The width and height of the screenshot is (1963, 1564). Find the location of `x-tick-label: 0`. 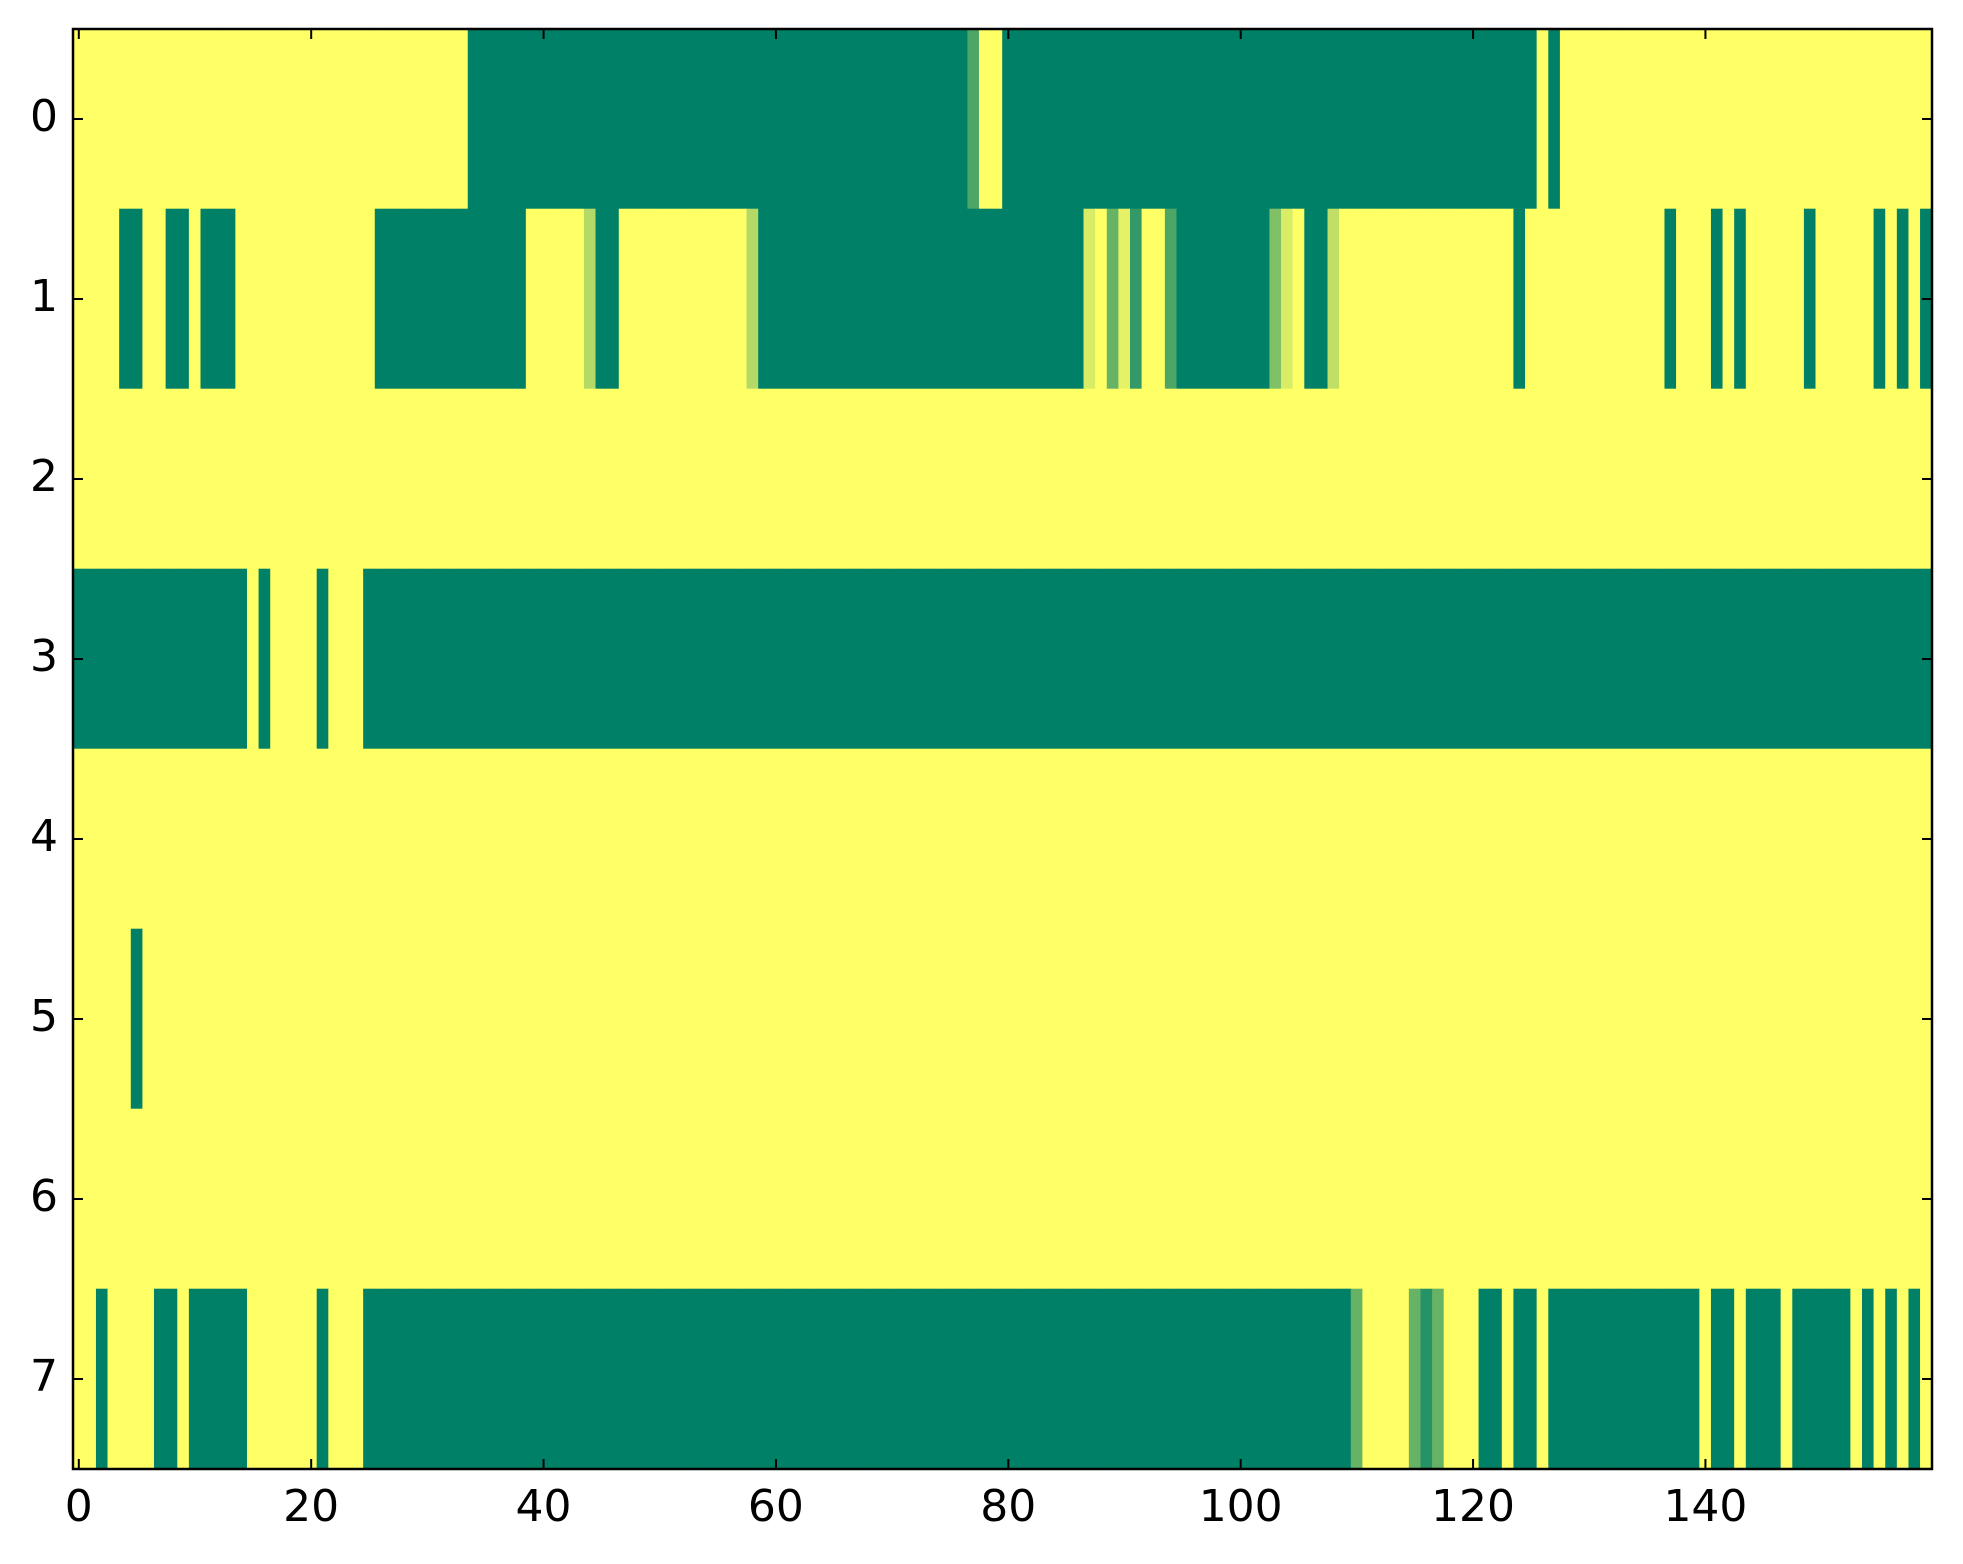

x-tick-label: 0 is located at coordinates (79, 1506).